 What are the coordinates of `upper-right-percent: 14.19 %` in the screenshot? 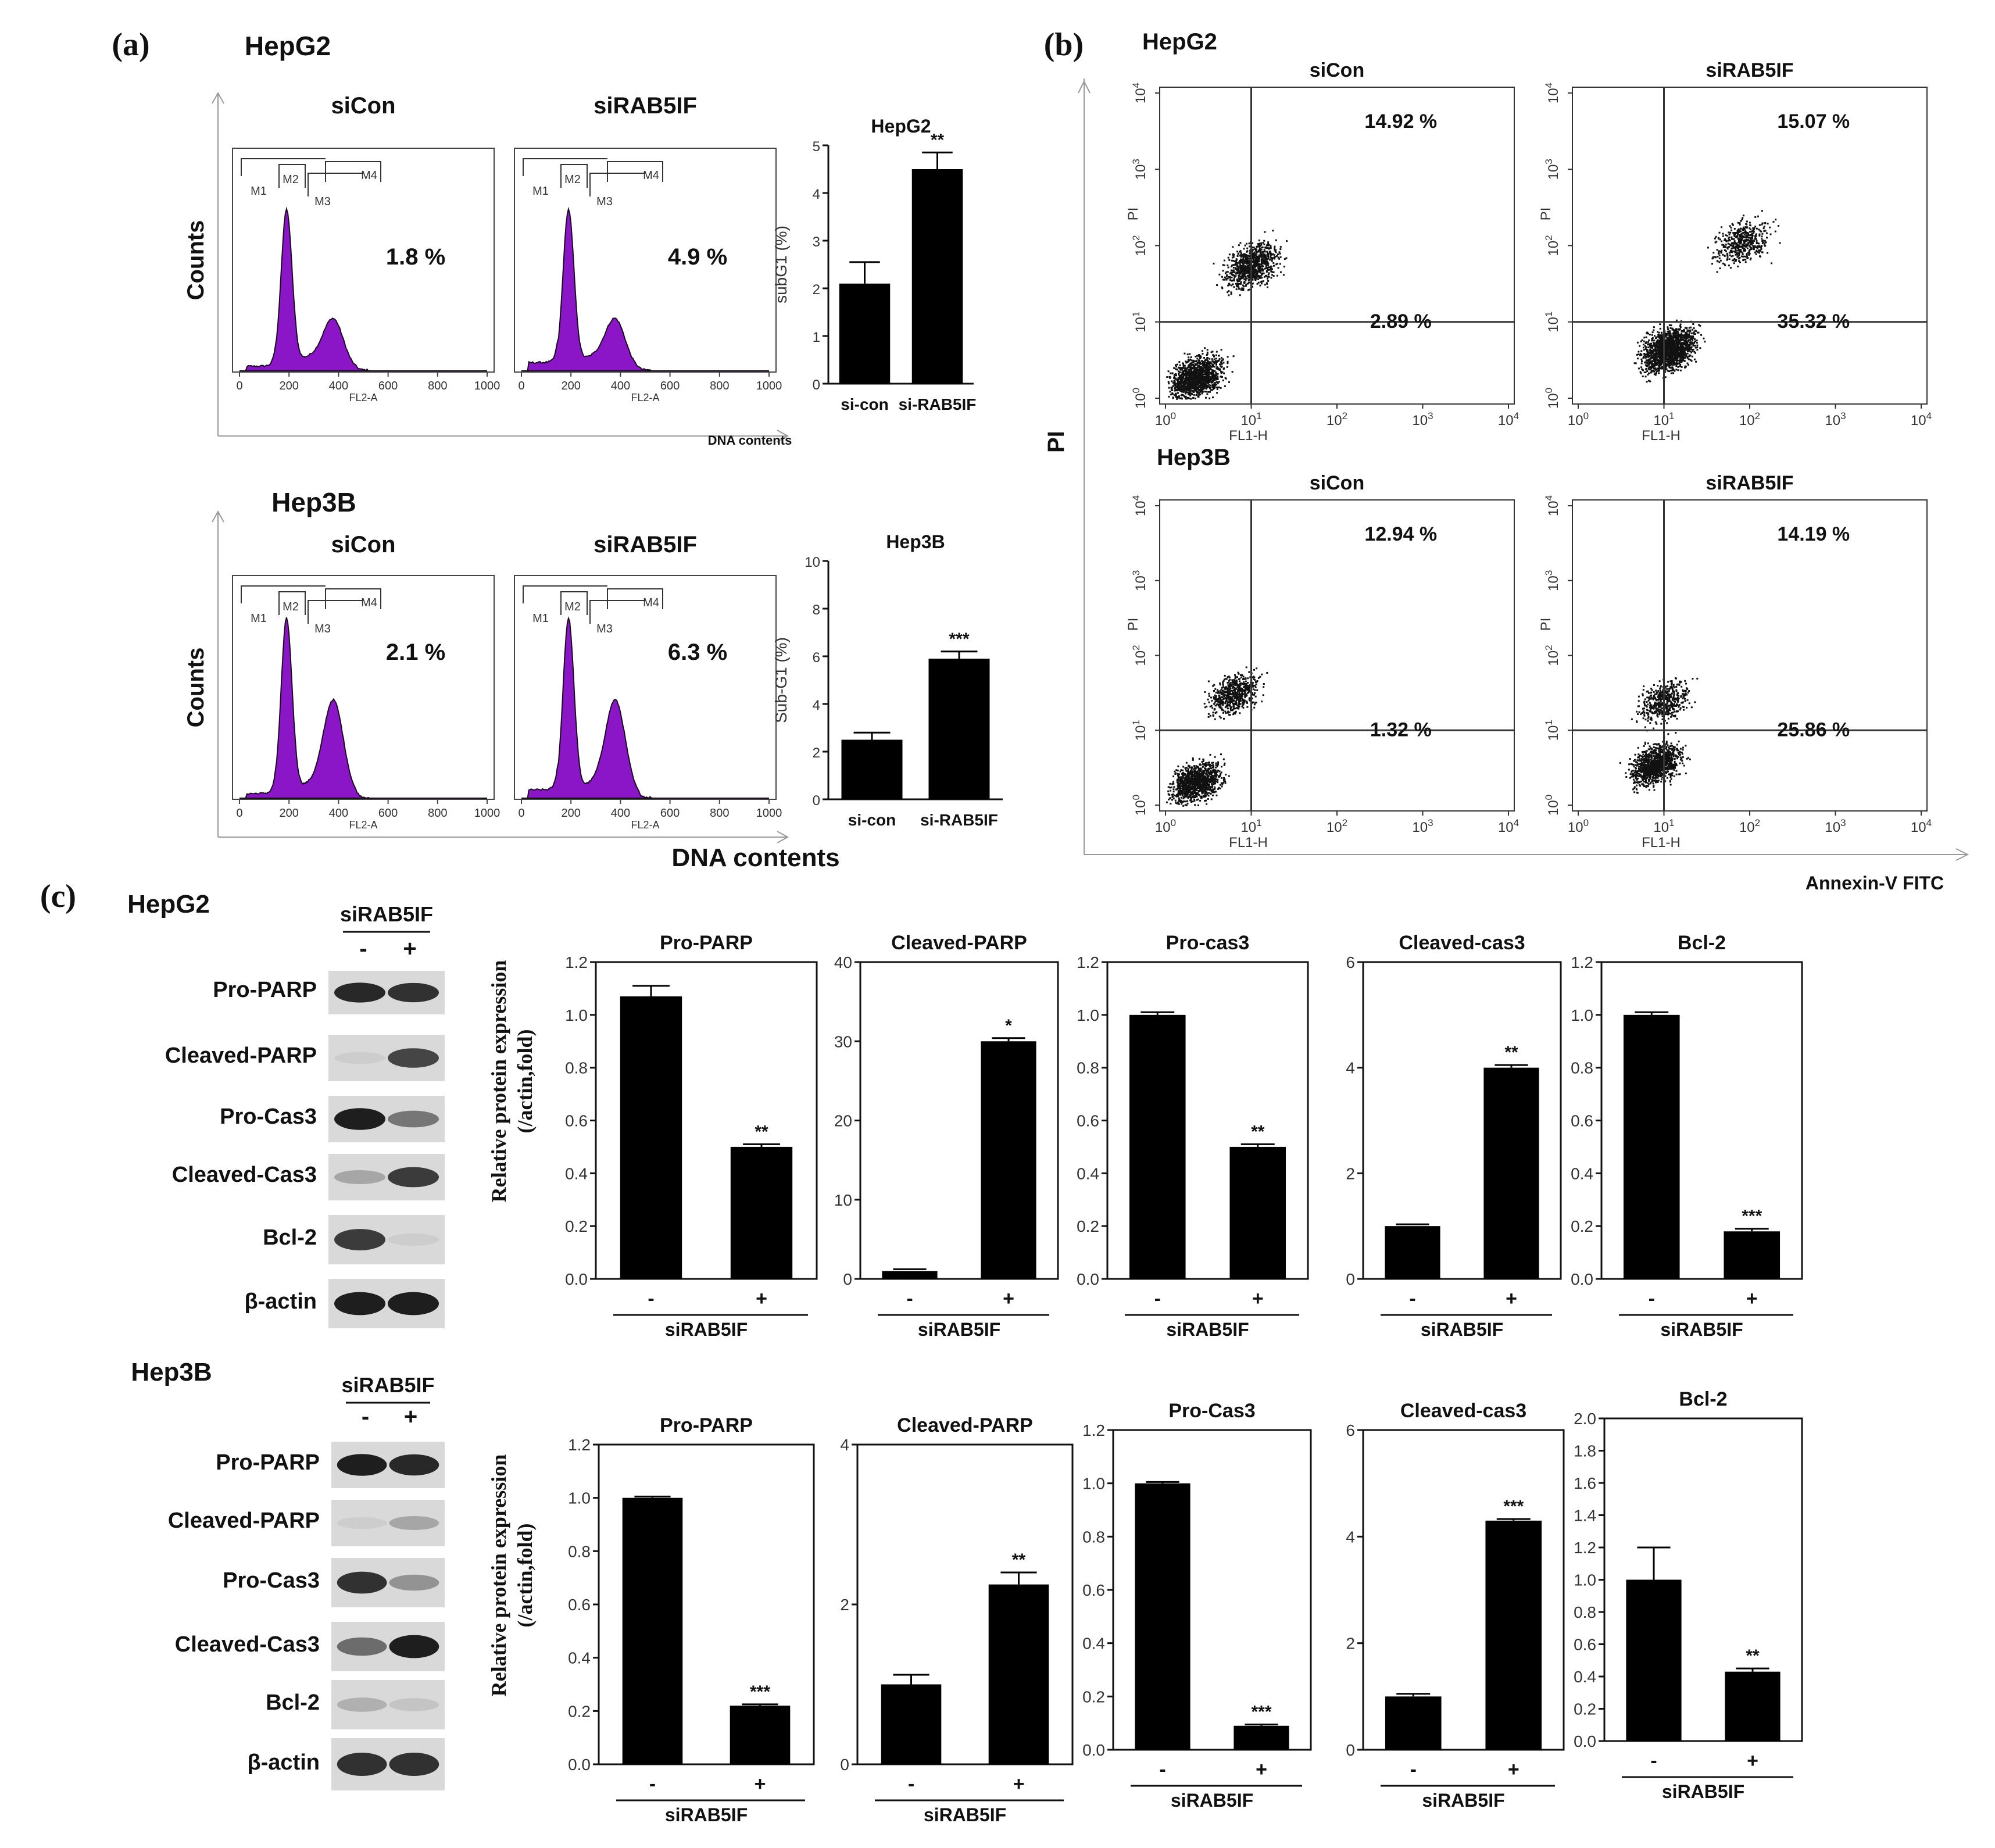 It's located at (1813, 534).